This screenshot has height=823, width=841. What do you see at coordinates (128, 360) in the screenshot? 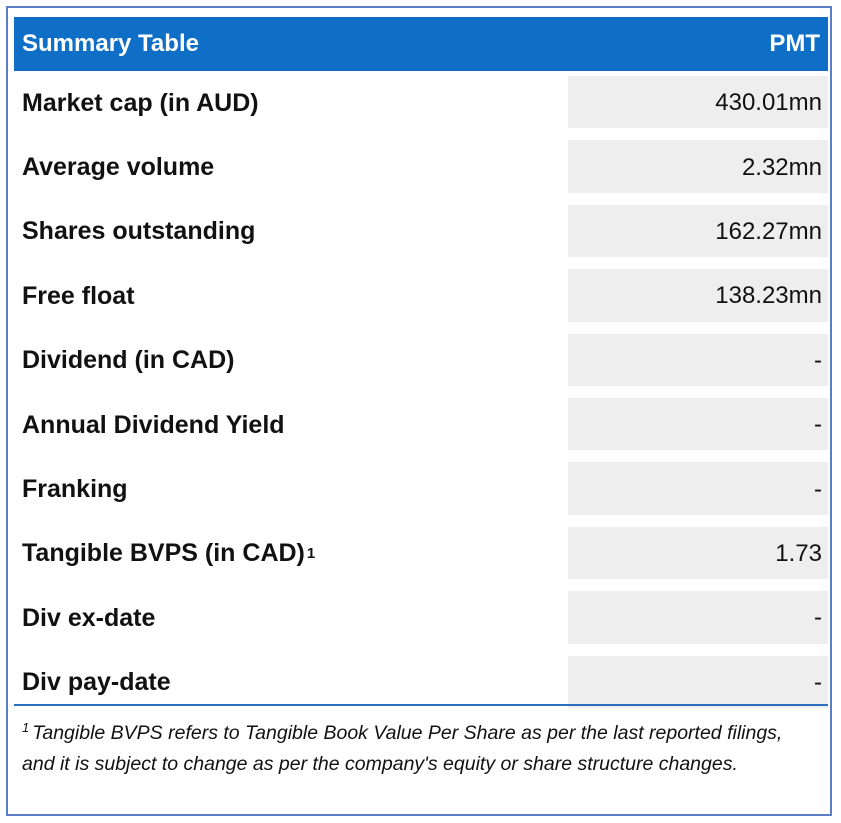
I see `row-label: Dividend (in CAD)` at bounding box center [128, 360].